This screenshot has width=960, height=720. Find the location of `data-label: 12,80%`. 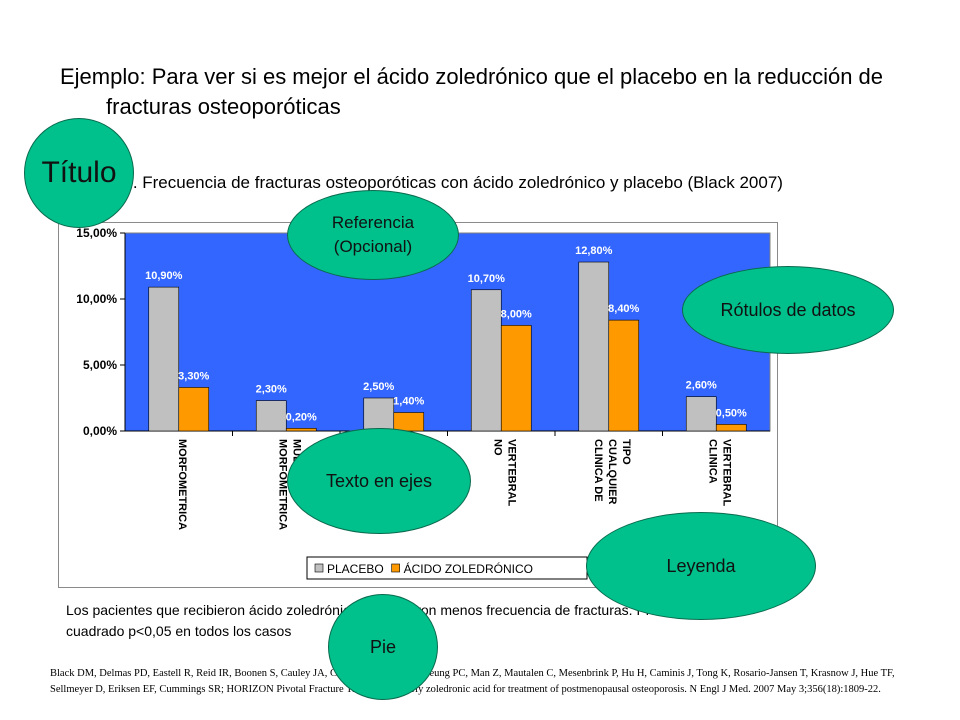

data-label: 12,80% is located at coordinates (594, 251).